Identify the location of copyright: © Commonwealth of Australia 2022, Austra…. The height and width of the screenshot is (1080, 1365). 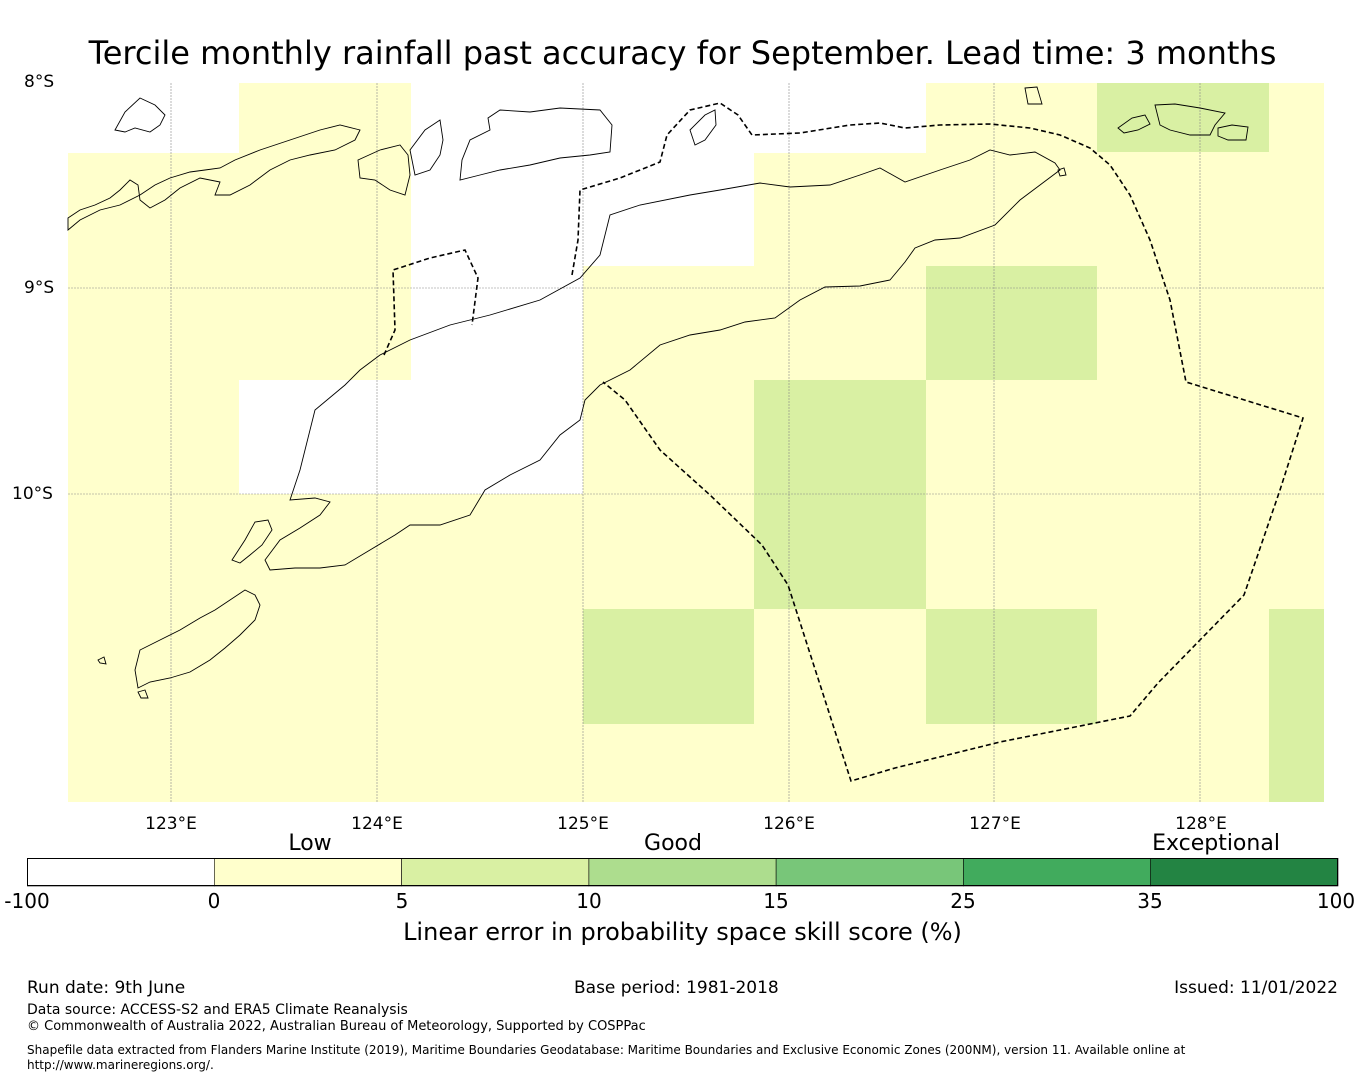
(336, 1026).